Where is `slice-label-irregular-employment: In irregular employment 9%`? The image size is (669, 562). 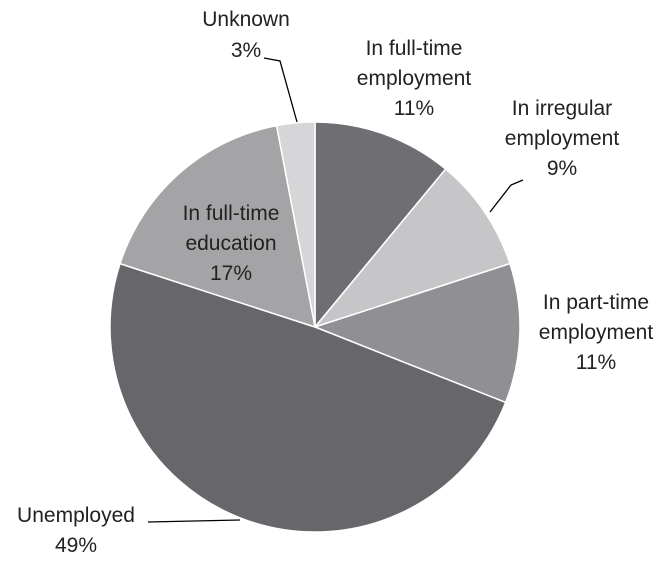 slice-label-irregular-employment: In irregular employment 9% is located at coordinates (562, 138).